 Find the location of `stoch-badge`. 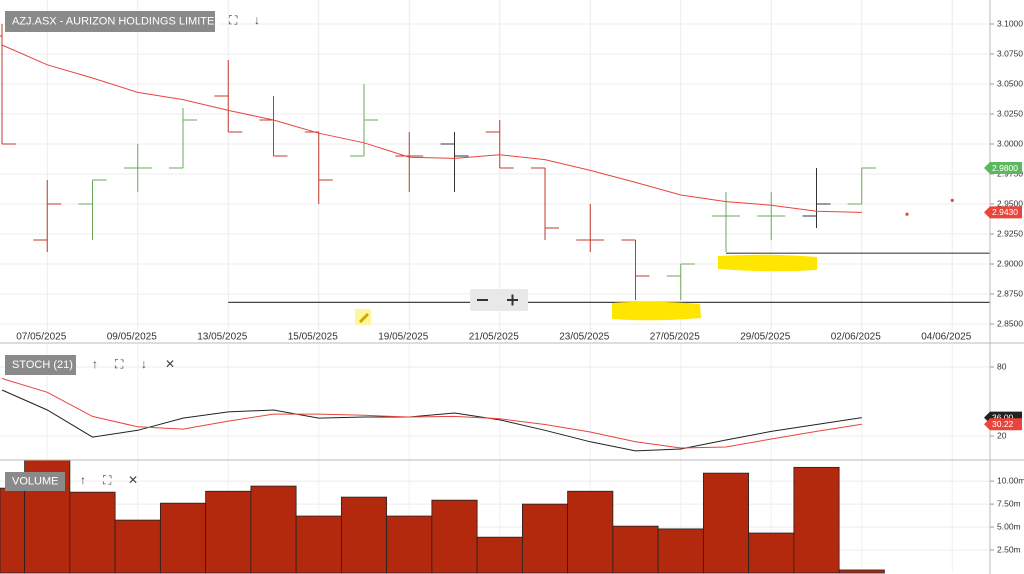

stoch-badge is located at coordinates (40, 365).